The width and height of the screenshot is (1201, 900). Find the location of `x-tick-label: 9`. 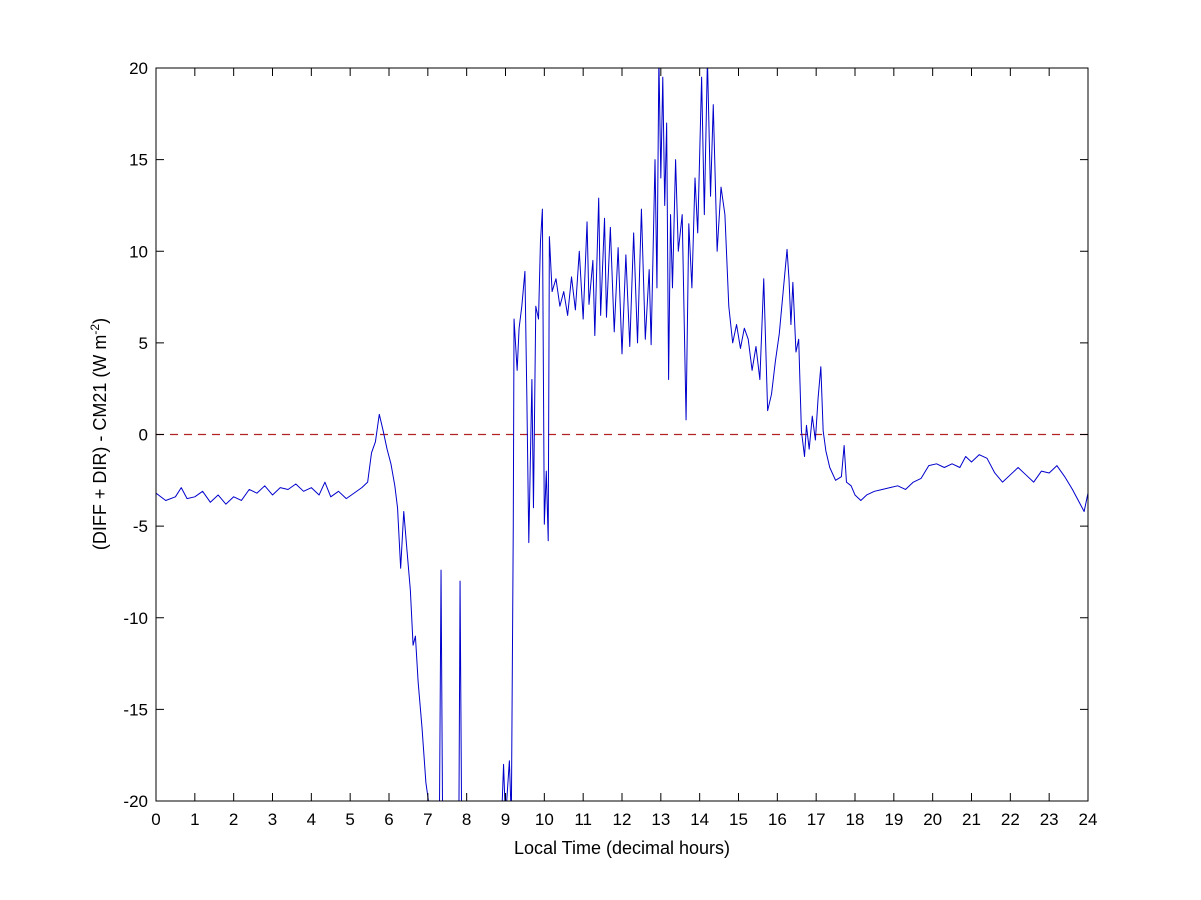

x-tick-label: 9 is located at coordinates (505, 819).